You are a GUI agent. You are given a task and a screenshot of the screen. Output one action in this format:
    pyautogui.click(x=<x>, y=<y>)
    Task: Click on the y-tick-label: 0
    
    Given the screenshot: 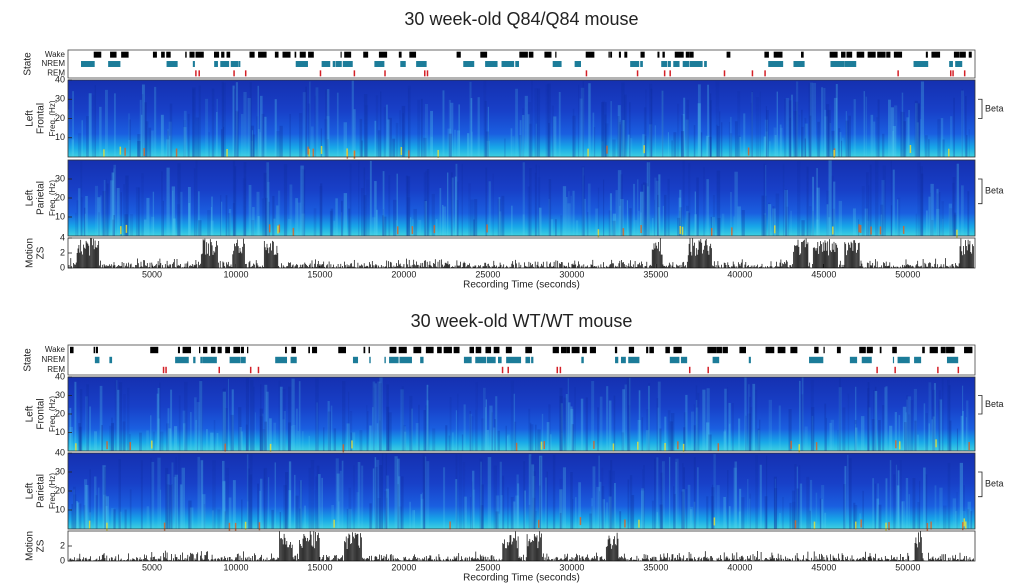 What is the action you would take?
    pyautogui.click(x=62, y=560)
    